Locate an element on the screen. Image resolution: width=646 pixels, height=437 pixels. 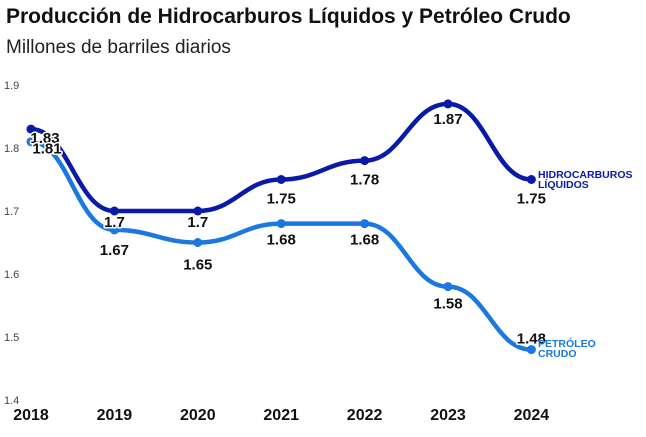
y-tick-label: 1.7 is located at coordinates (11, 212).